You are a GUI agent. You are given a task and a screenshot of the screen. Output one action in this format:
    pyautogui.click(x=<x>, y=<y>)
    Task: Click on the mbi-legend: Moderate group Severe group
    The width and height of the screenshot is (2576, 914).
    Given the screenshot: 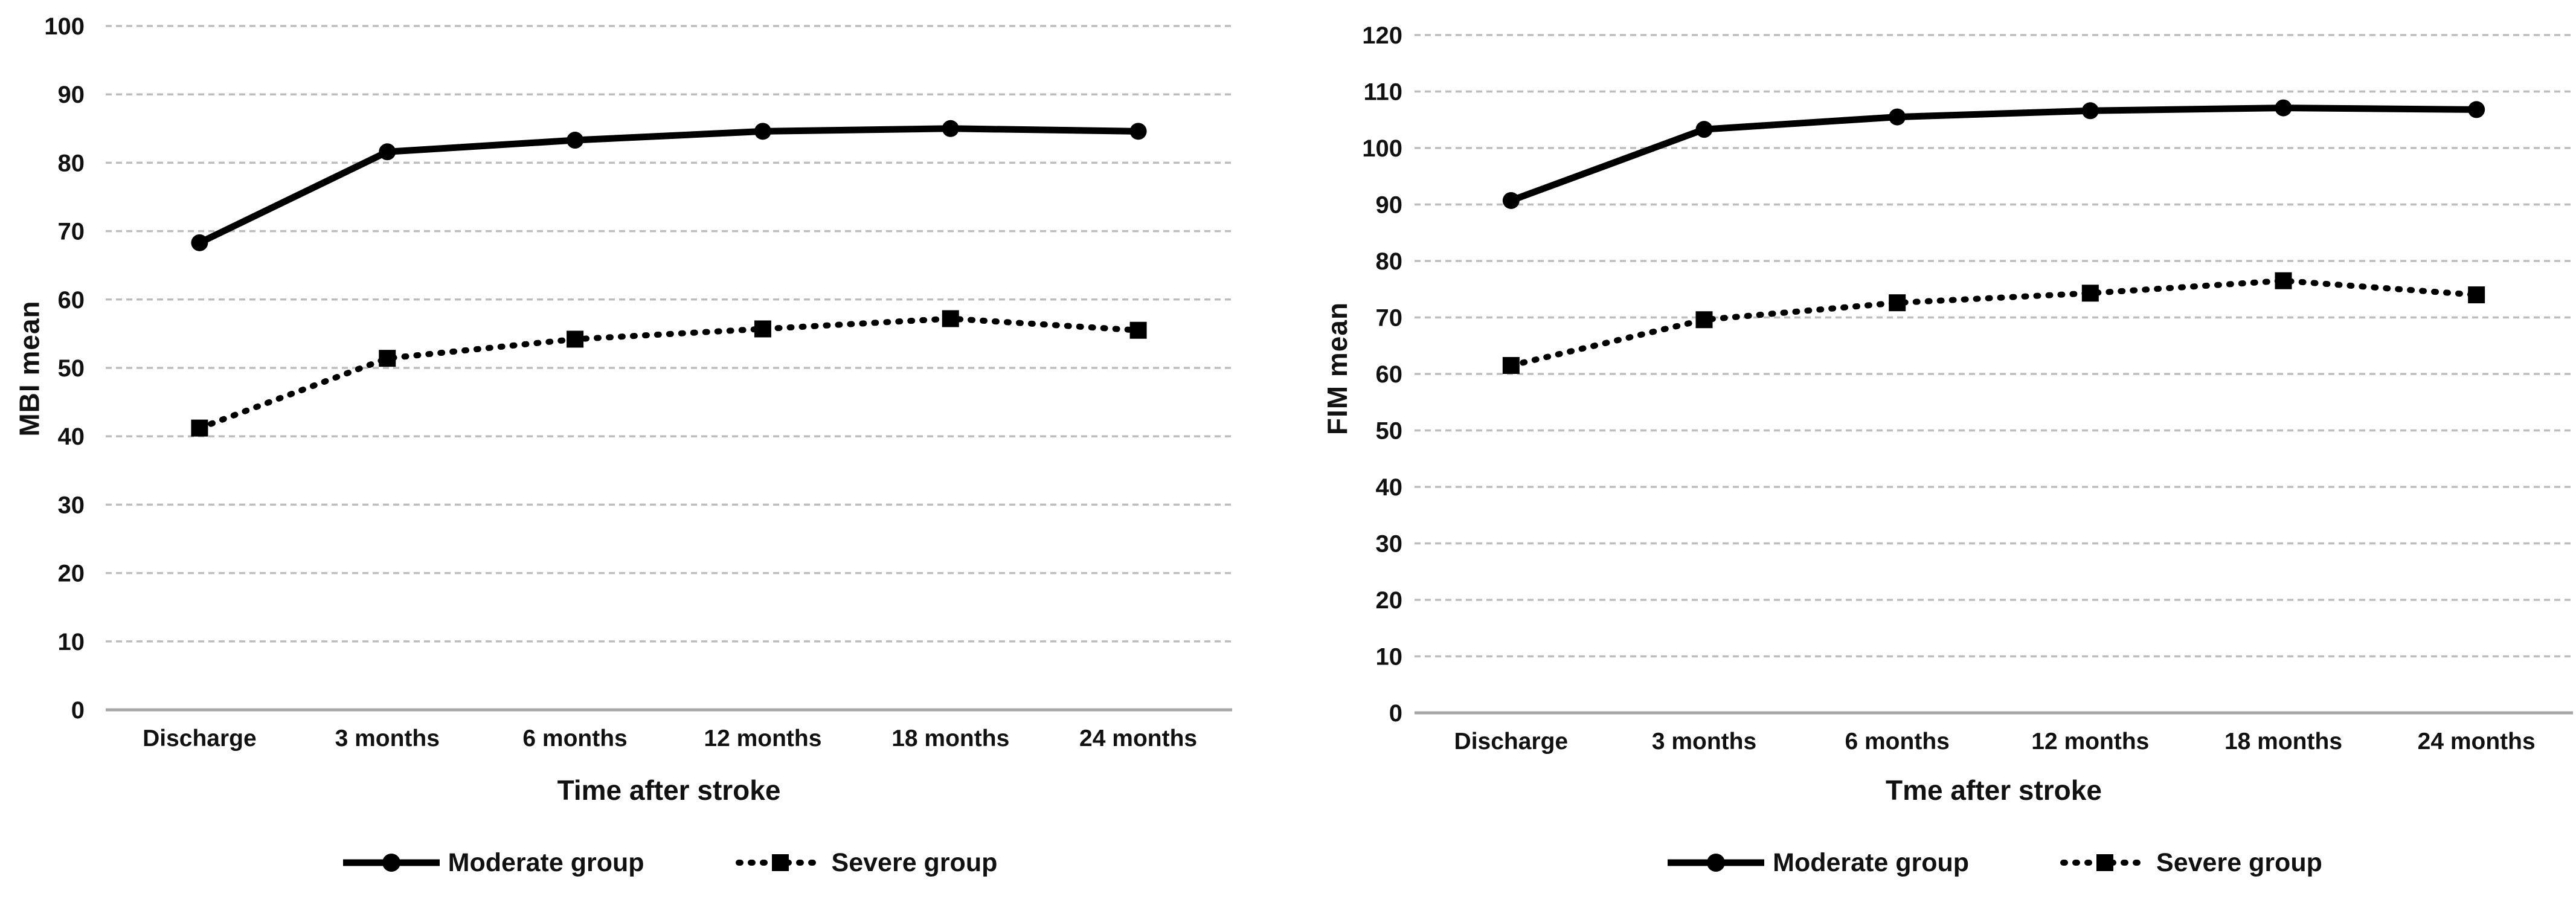 What is the action you would take?
    pyautogui.click(x=669, y=863)
    